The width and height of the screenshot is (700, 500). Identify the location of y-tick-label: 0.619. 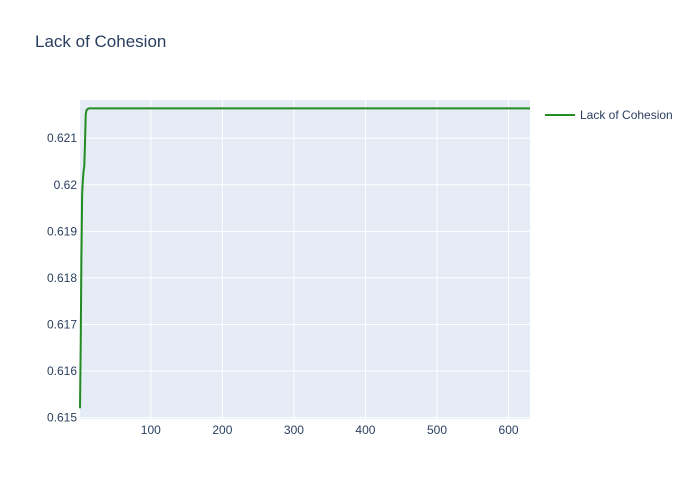
(62, 231).